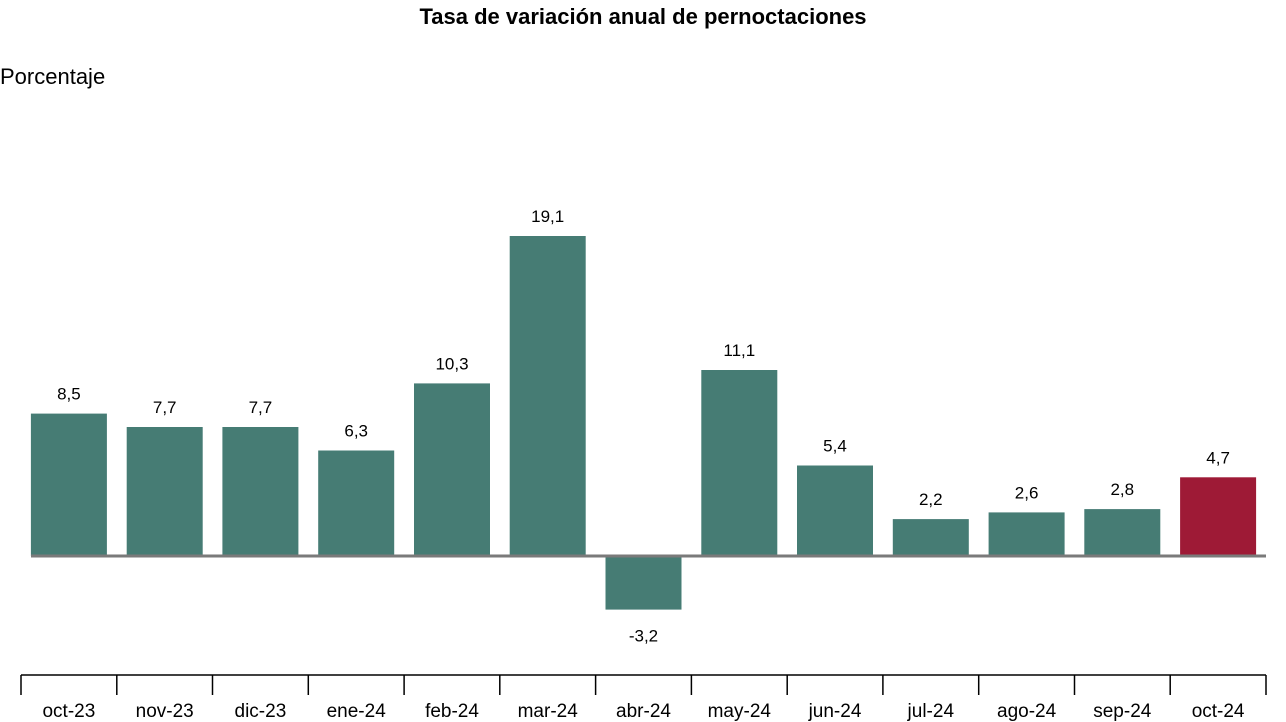 This screenshot has height=722, width=1286. I want to click on data-label-jul-24: 2,2, so click(931, 499).